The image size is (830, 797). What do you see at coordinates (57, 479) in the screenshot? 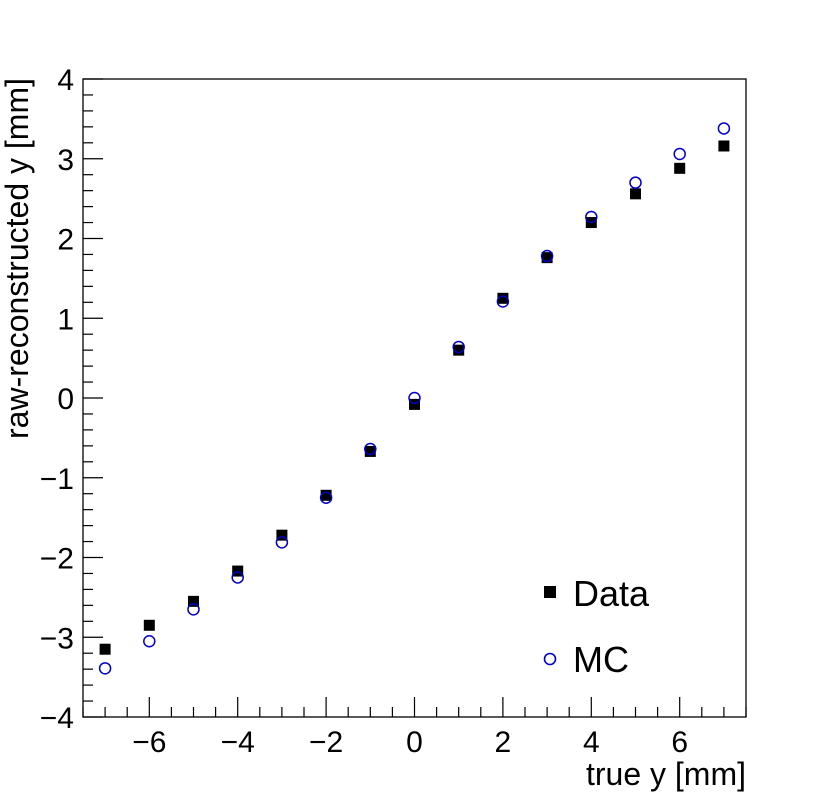
I see `y-tick-label: −1` at bounding box center [57, 479].